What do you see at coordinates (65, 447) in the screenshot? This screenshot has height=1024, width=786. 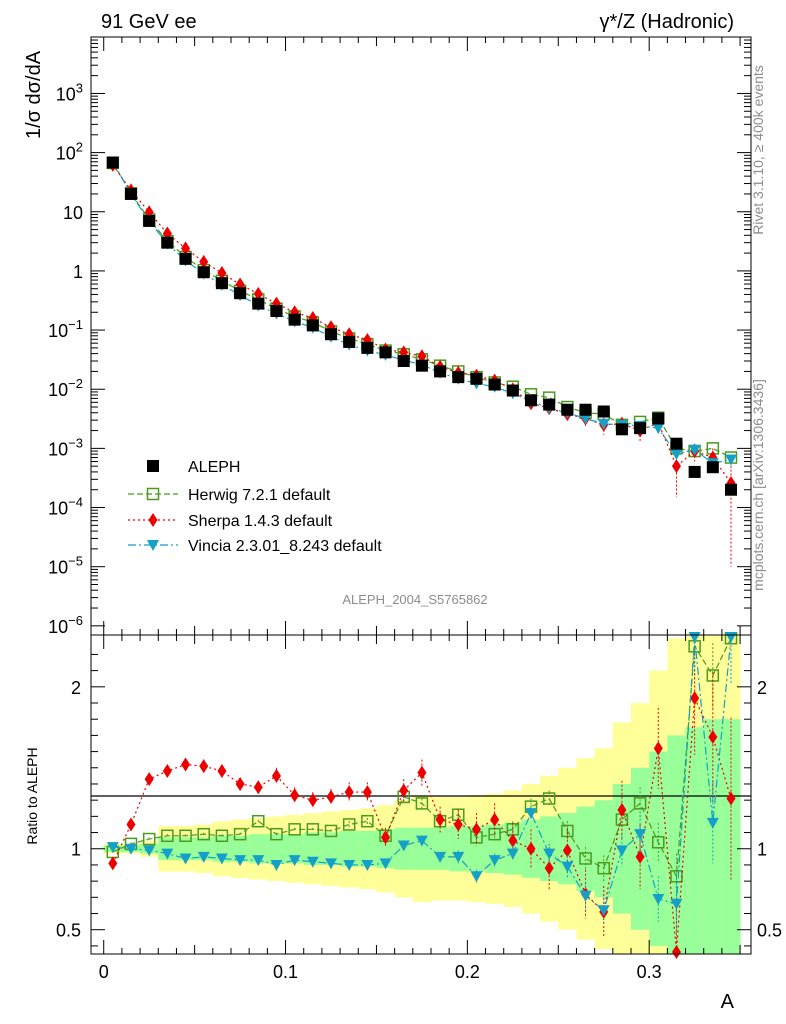 I see `main-y-tick-label: 10⁻³` at bounding box center [65, 447].